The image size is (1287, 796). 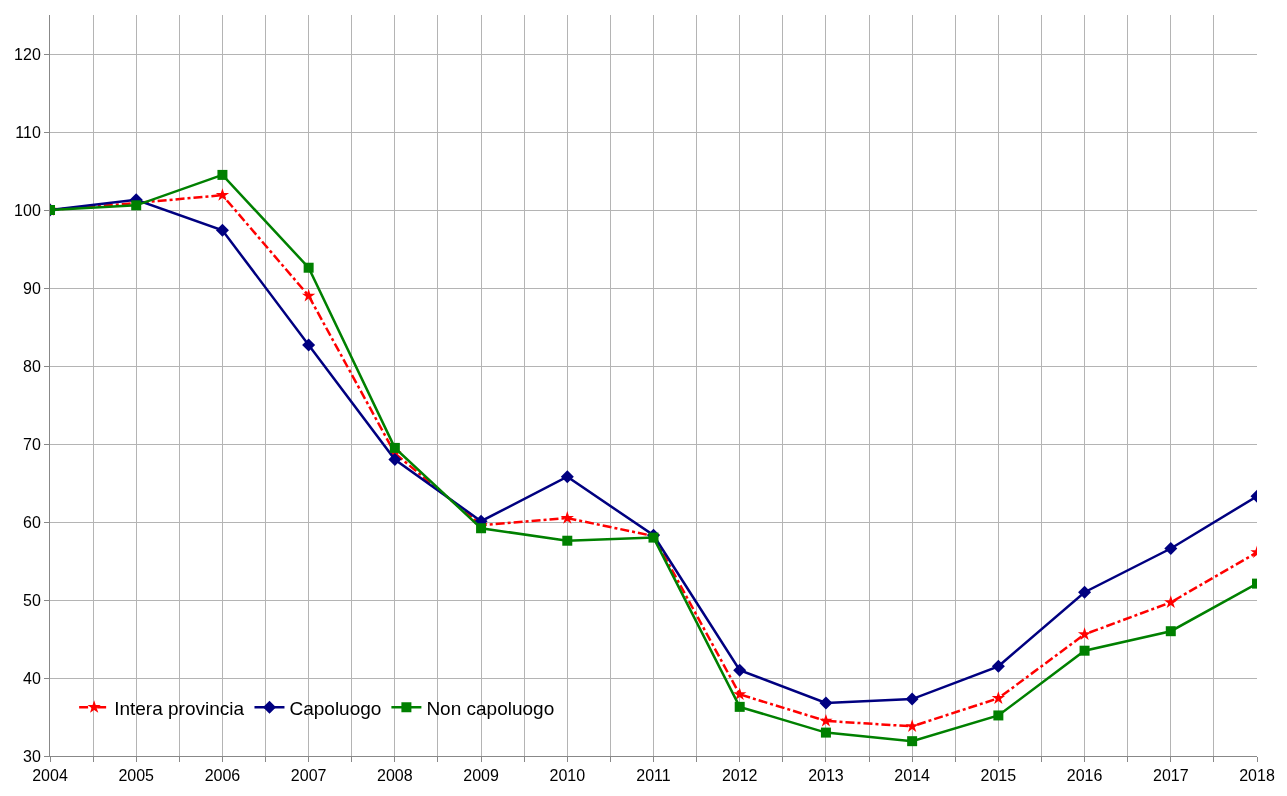 I want to click on x-tick-label: 2016, so click(x=1084, y=776).